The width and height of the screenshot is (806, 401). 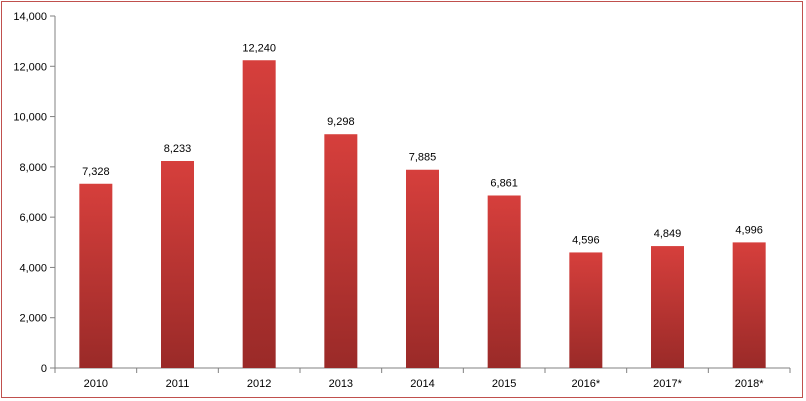 I want to click on x-tick-label: 2011, so click(x=178, y=384).